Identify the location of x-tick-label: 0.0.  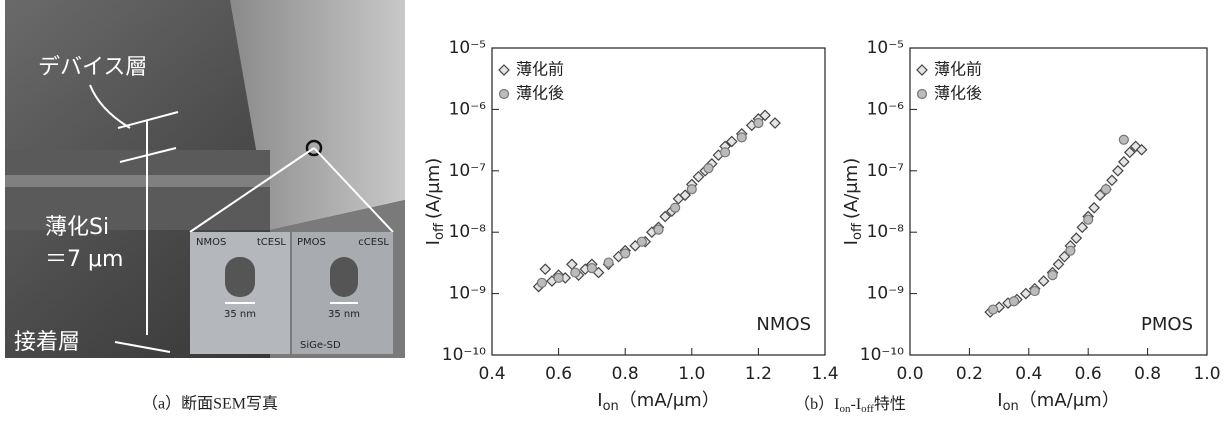
(909, 374).